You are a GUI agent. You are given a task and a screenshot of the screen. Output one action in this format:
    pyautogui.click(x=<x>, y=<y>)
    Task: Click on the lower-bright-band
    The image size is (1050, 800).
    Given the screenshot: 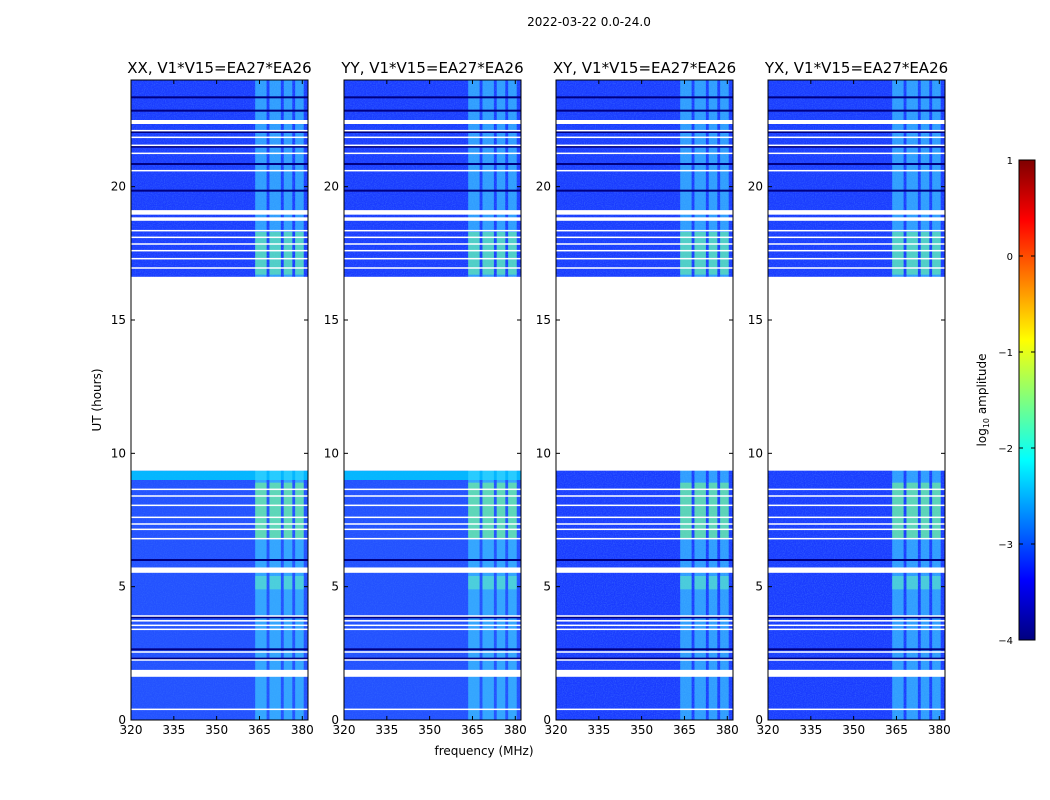 What is the action you would take?
    pyautogui.click(x=432, y=595)
    